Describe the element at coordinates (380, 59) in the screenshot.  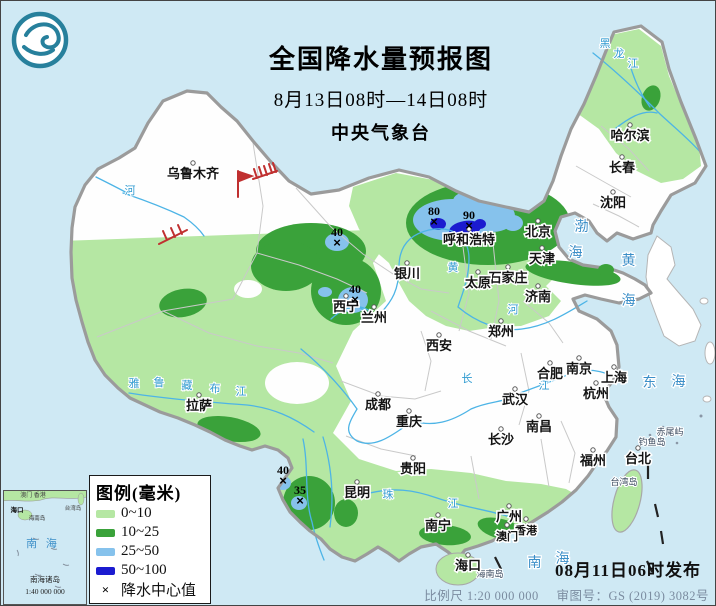
I see `map-title: 全国降水量预报图` at that location.